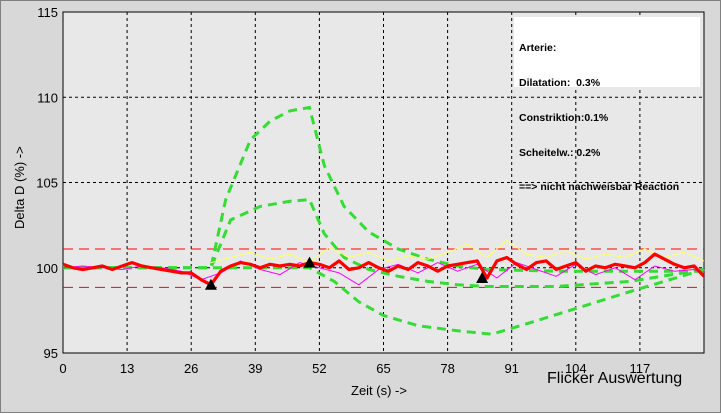 This screenshot has width=721, height=414. What do you see at coordinates (255, 368) in the screenshot?
I see `x-tick-label: 39` at bounding box center [255, 368].